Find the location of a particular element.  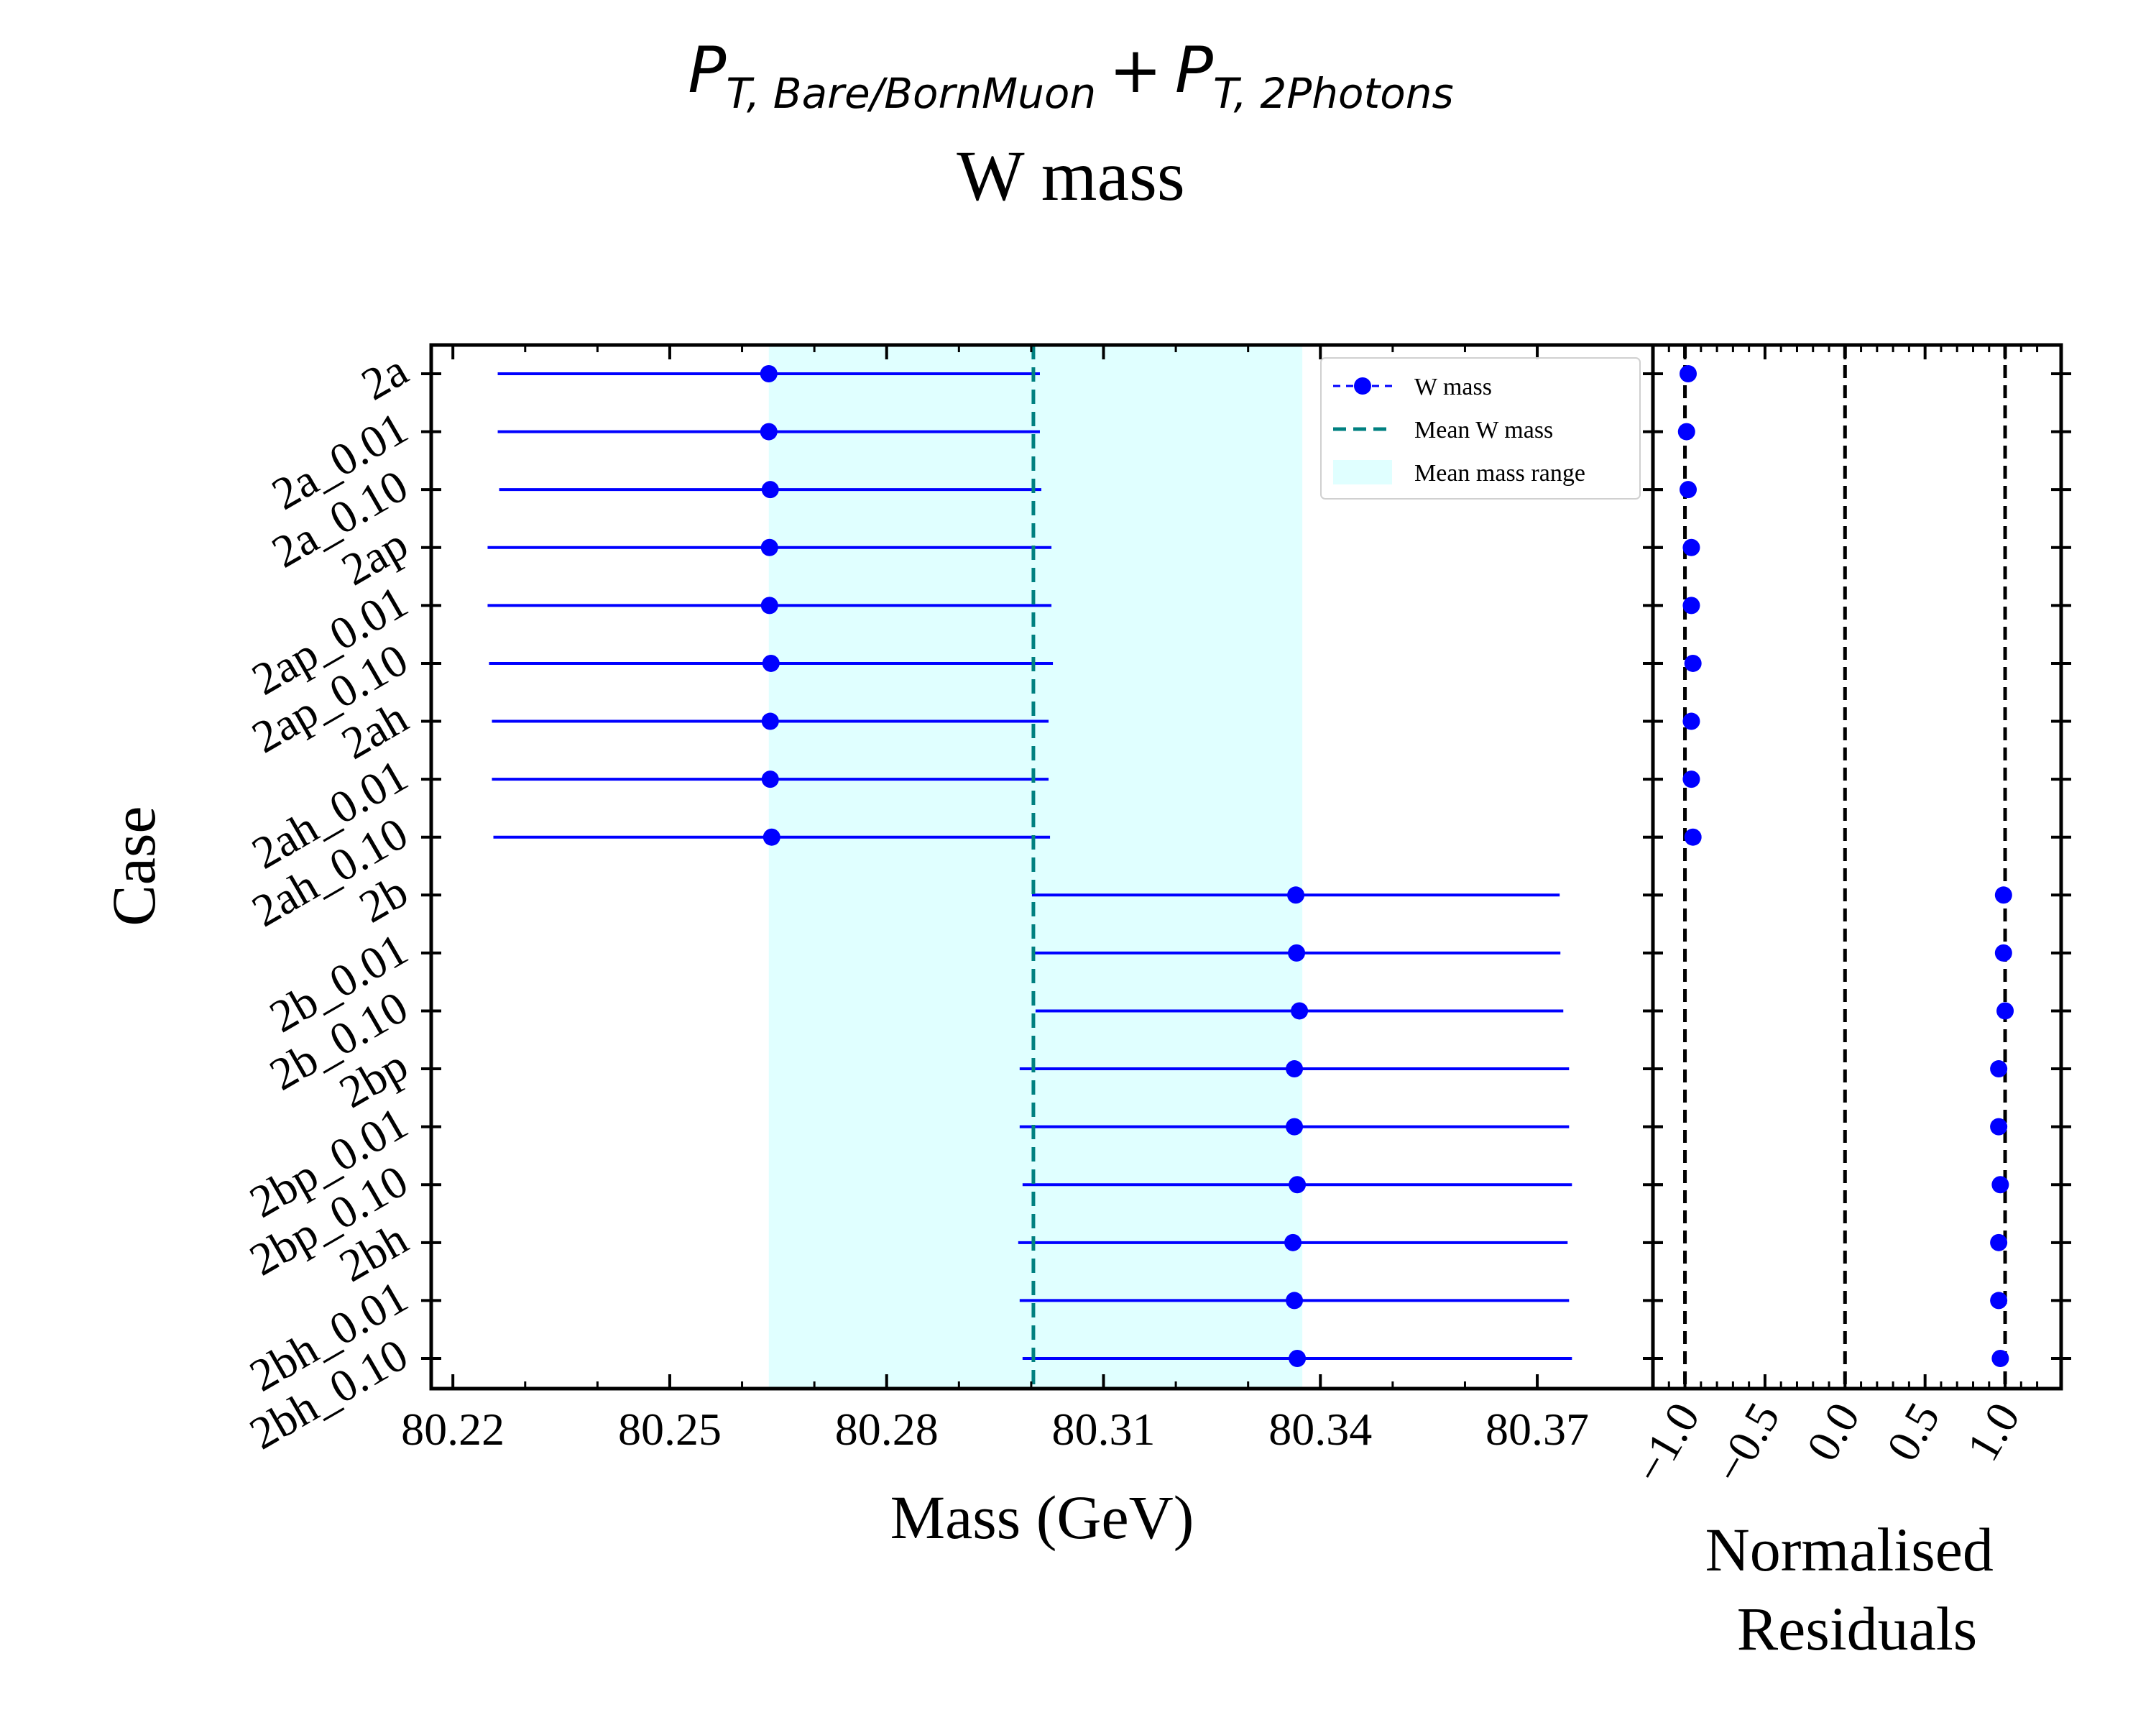

residuals-axis-label-line1: Normalised is located at coordinates (1850, 1549).